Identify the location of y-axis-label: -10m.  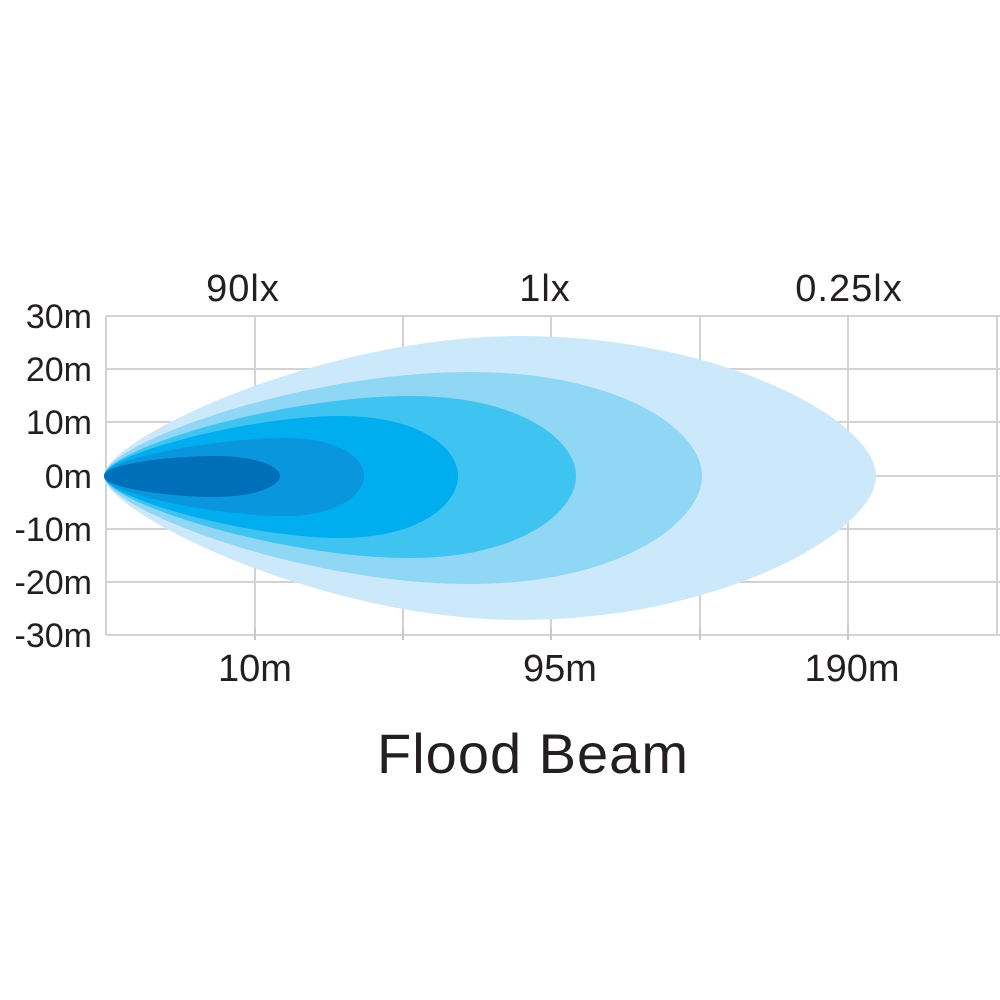
(53, 530).